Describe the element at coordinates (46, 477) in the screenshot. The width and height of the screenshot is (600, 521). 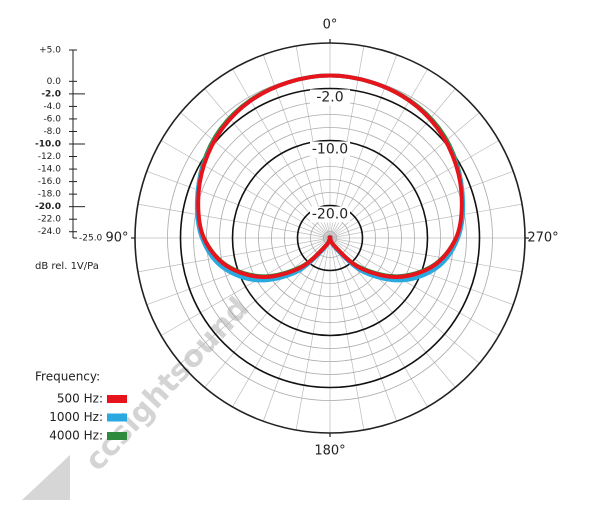
I see `watermark-shape` at that location.